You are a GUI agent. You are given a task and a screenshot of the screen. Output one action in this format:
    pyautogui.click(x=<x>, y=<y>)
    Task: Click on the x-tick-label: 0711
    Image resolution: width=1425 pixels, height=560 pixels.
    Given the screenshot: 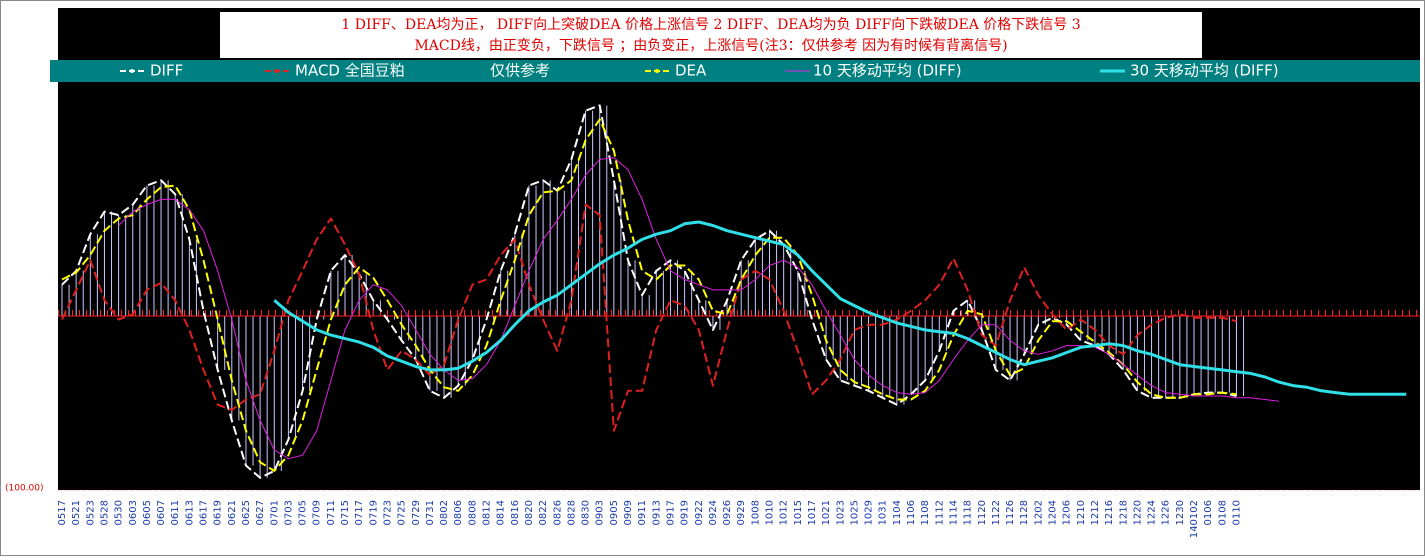 What is the action you would take?
    pyautogui.click(x=331, y=512)
    